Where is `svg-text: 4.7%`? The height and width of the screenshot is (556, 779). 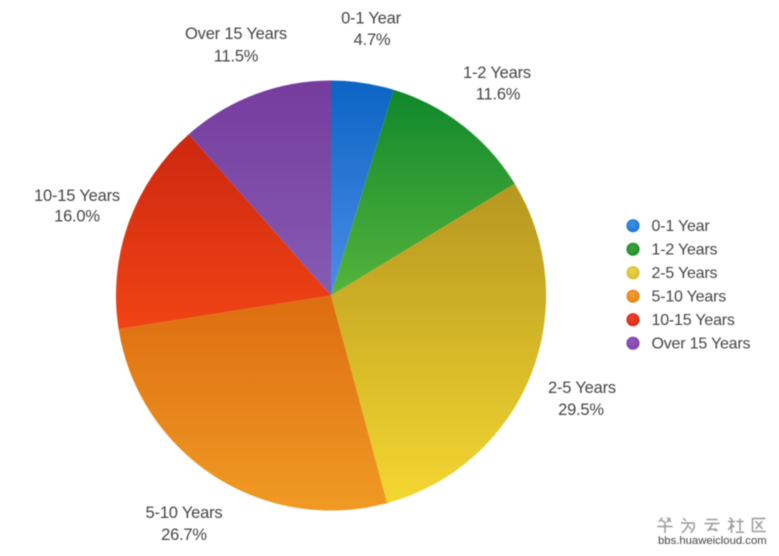 svg-text: 4.7% is located at coordinates (372, 40).